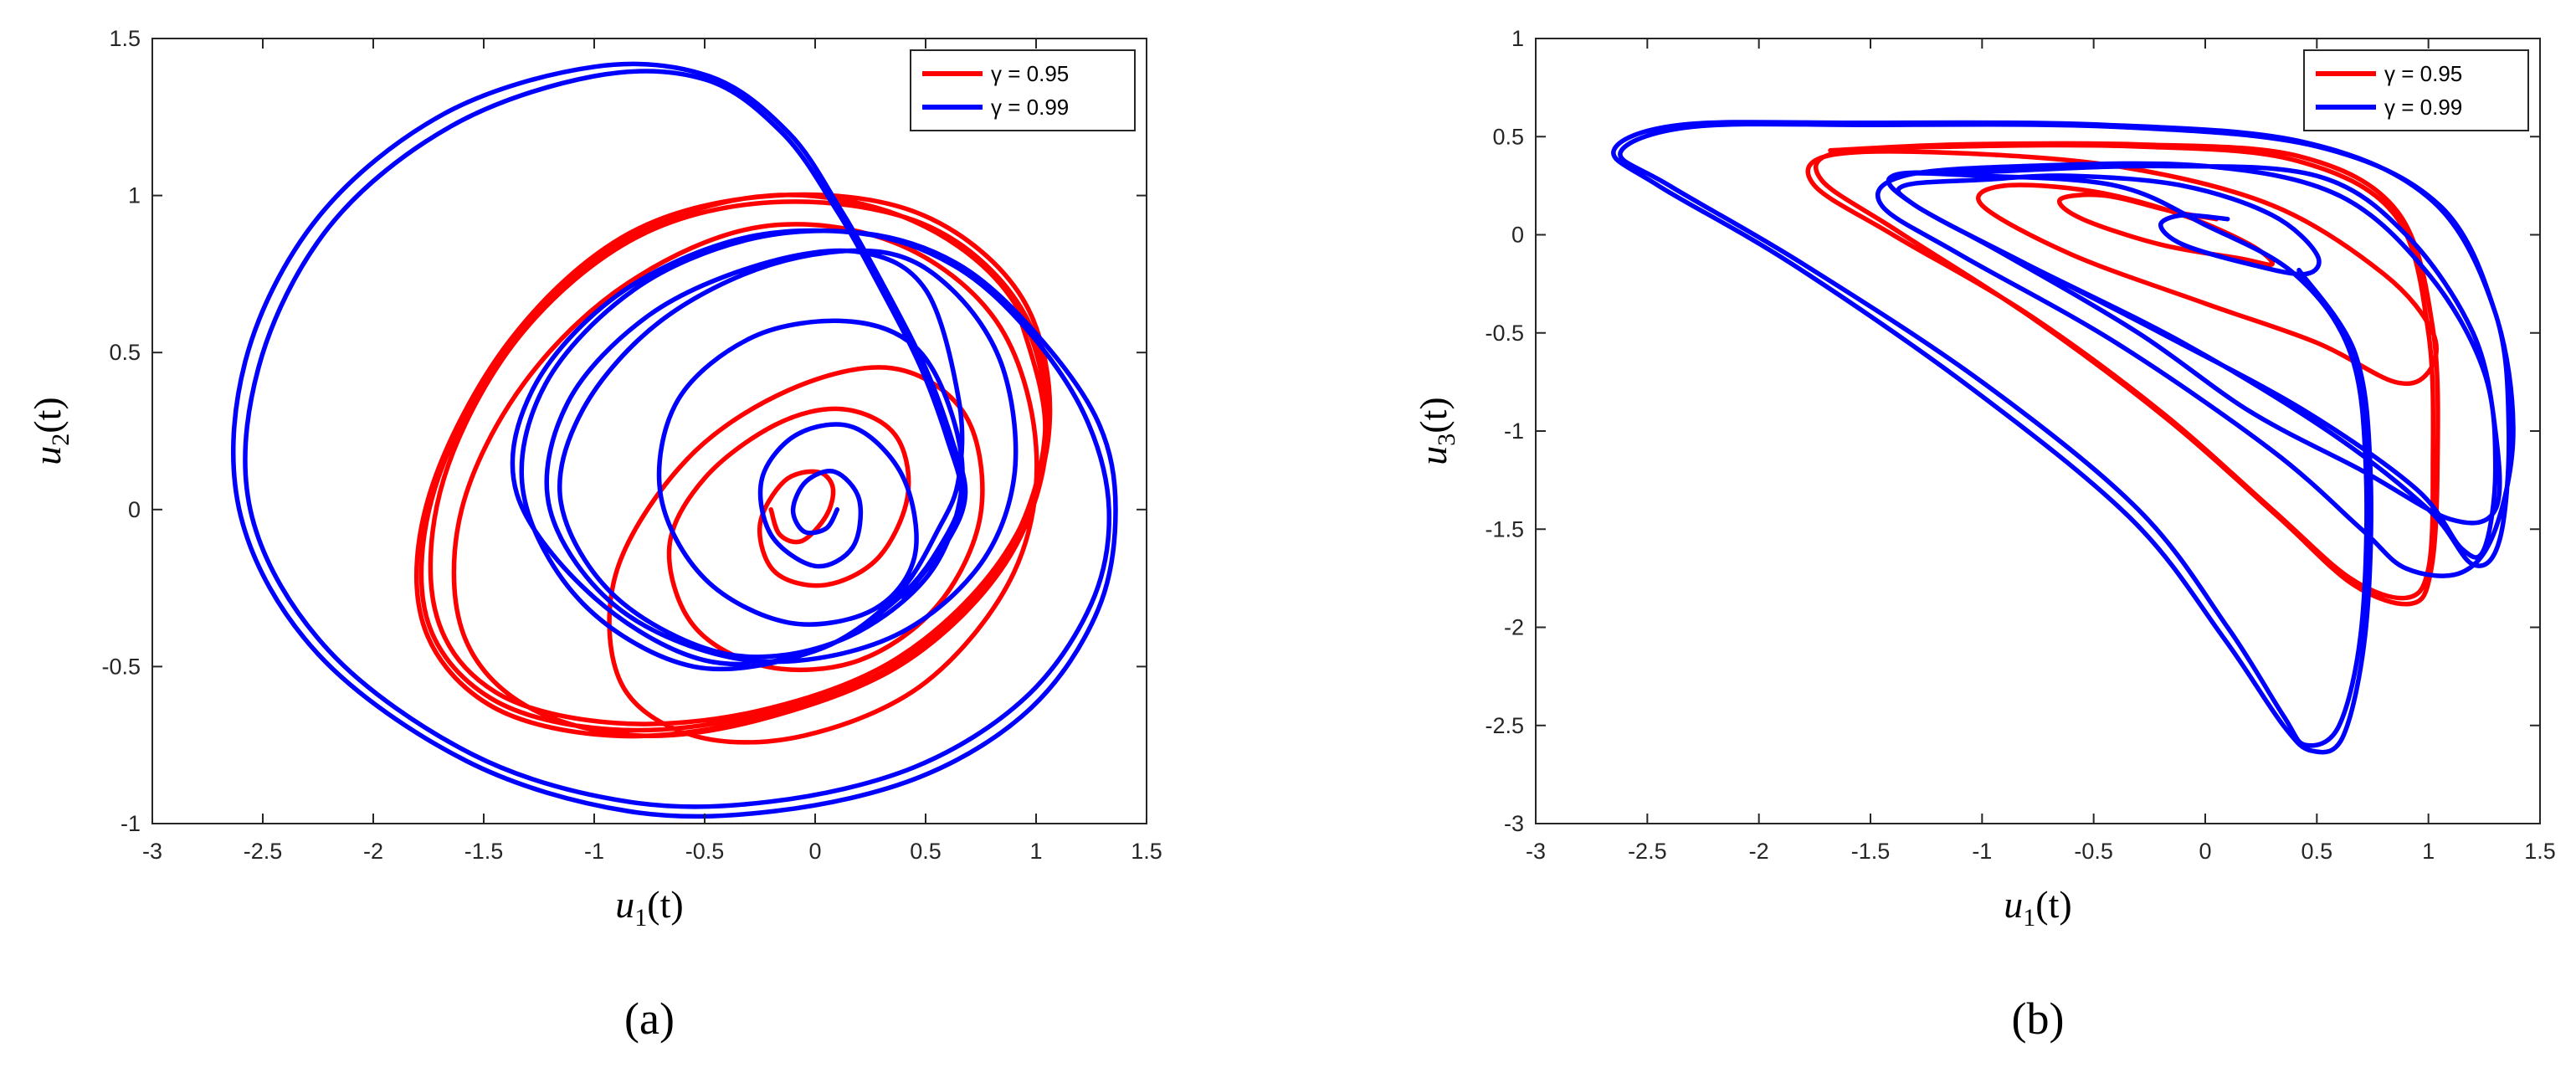  Describe the element at coordinates (2038, 1018) in the screenshot. I see `panel-label: (b)` at that location.